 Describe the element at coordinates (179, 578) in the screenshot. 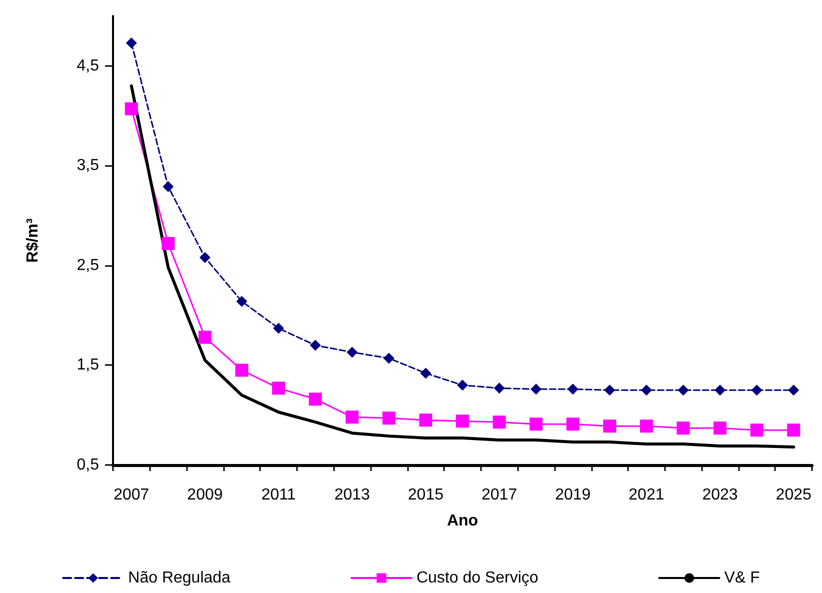

I see `legend-label: Não Regulada` at that location.